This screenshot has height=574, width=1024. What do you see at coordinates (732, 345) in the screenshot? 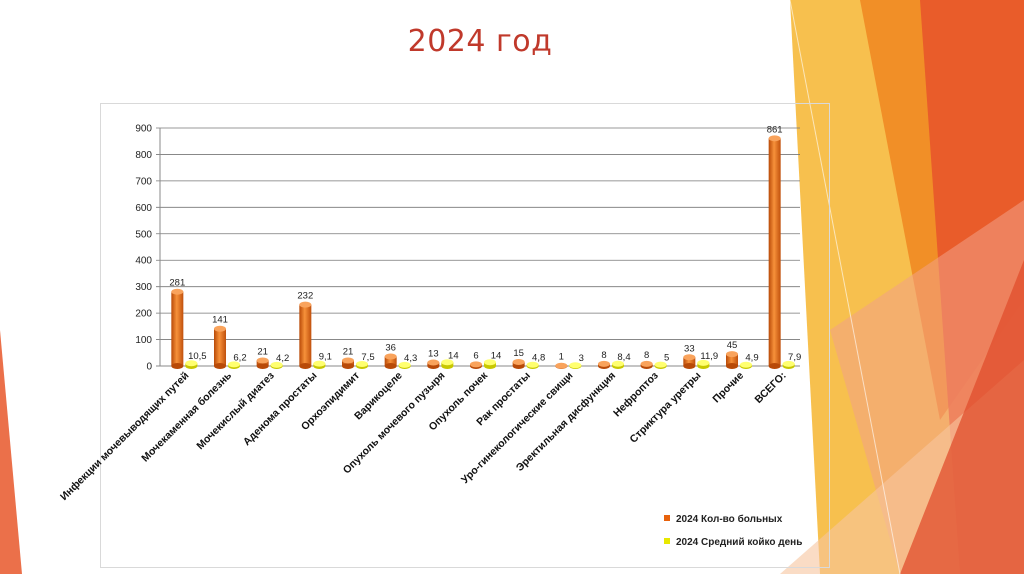
I see `data-label-count: 45` at bounding box center [732, 345].